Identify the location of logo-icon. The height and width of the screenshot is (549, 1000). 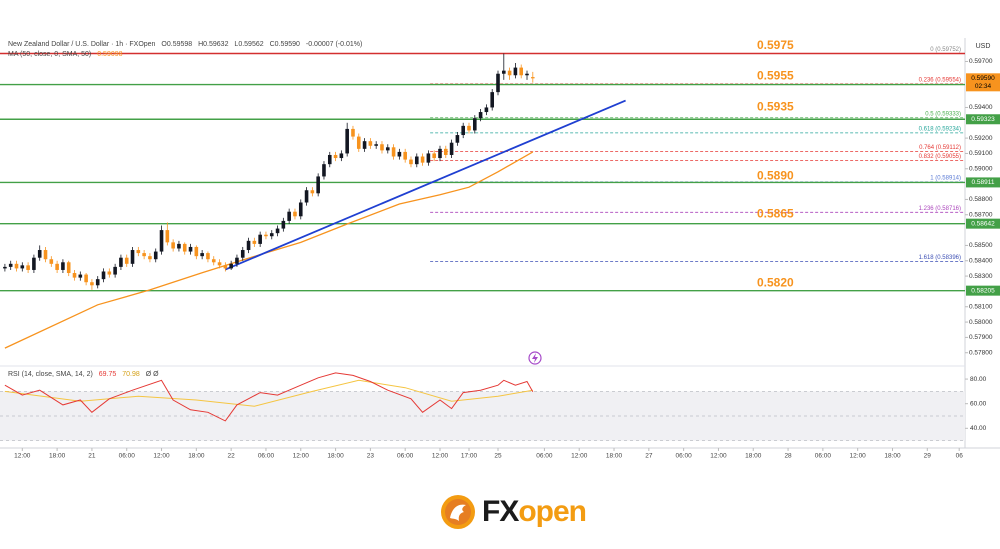
(458, 512).